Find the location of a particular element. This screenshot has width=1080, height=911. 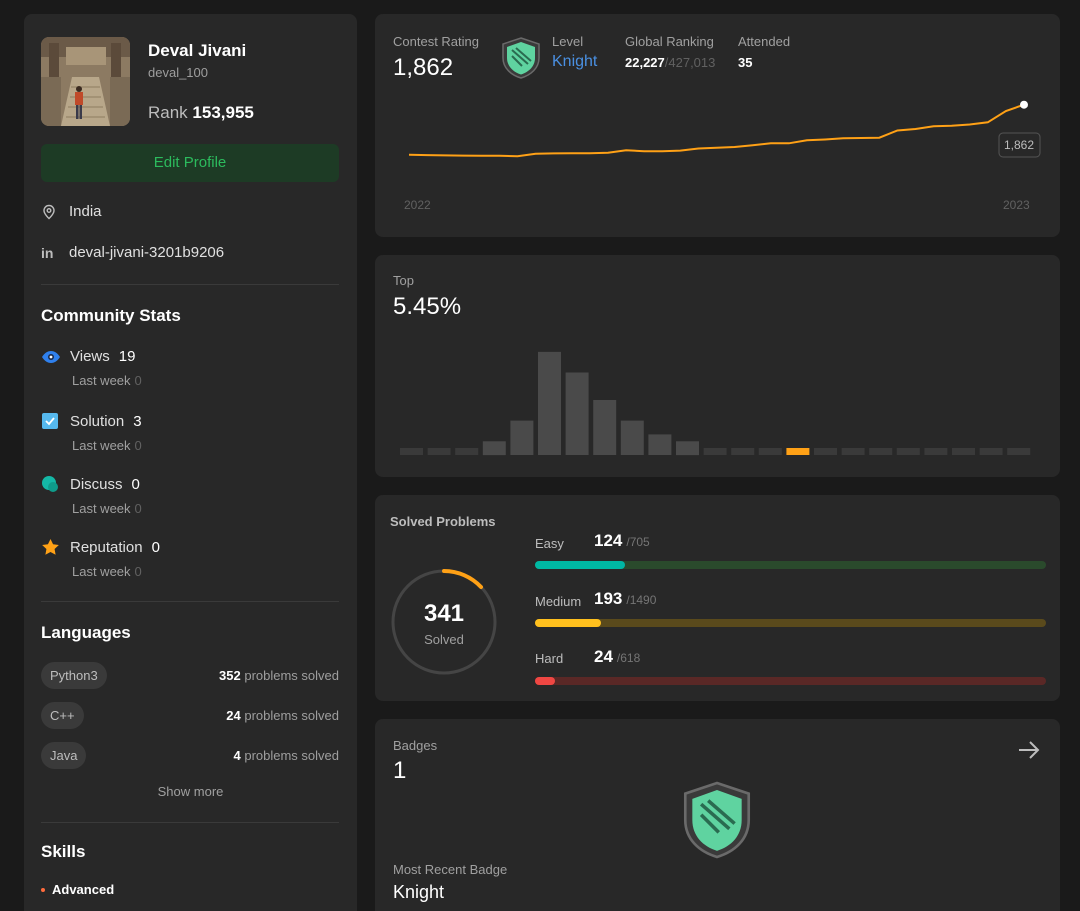

solved-total: 341 is located at coordinates (444, 613).